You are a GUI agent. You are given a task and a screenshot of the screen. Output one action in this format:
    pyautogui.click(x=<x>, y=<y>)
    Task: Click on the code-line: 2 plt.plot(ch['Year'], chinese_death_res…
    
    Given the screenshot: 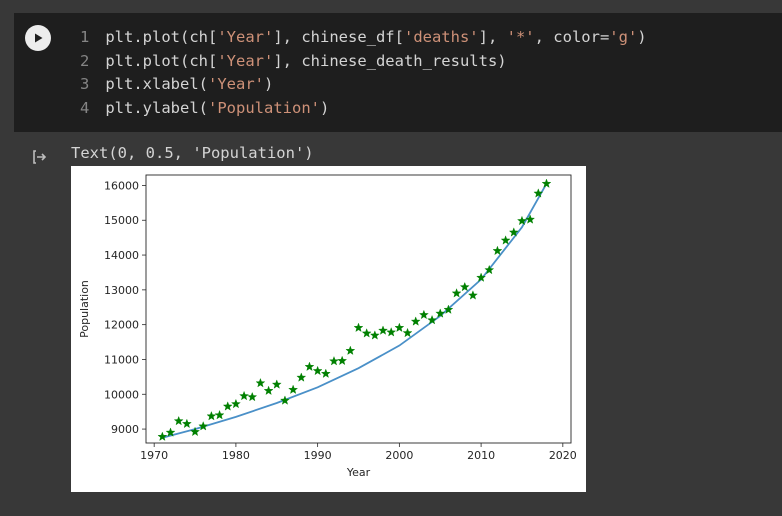 What is the action you would take?
    pyautogui.click(x=363, y=62)
    